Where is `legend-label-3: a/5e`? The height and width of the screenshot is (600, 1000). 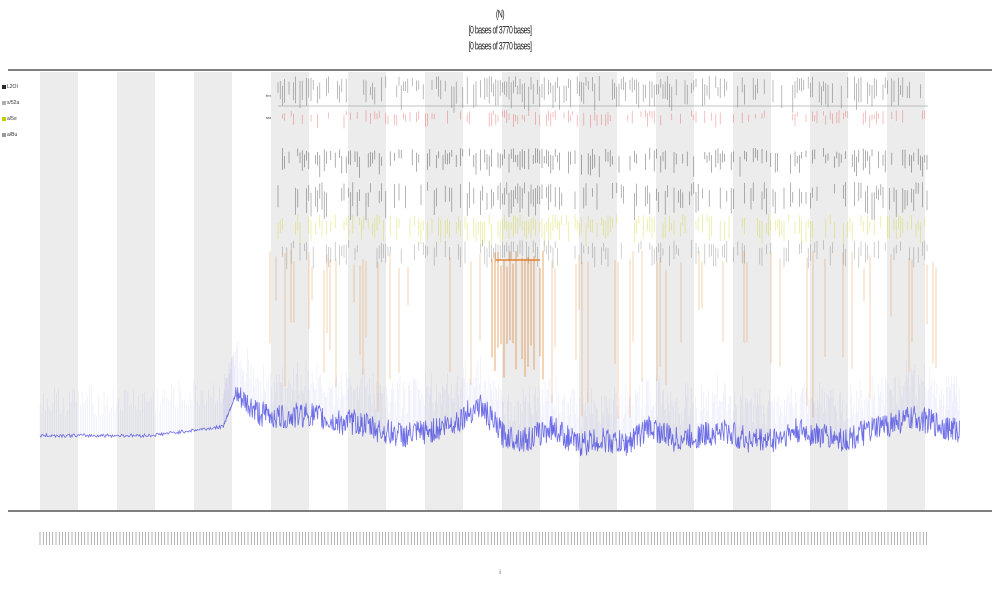 legend-label-3: a/5e is located at coordinates (12, 119).